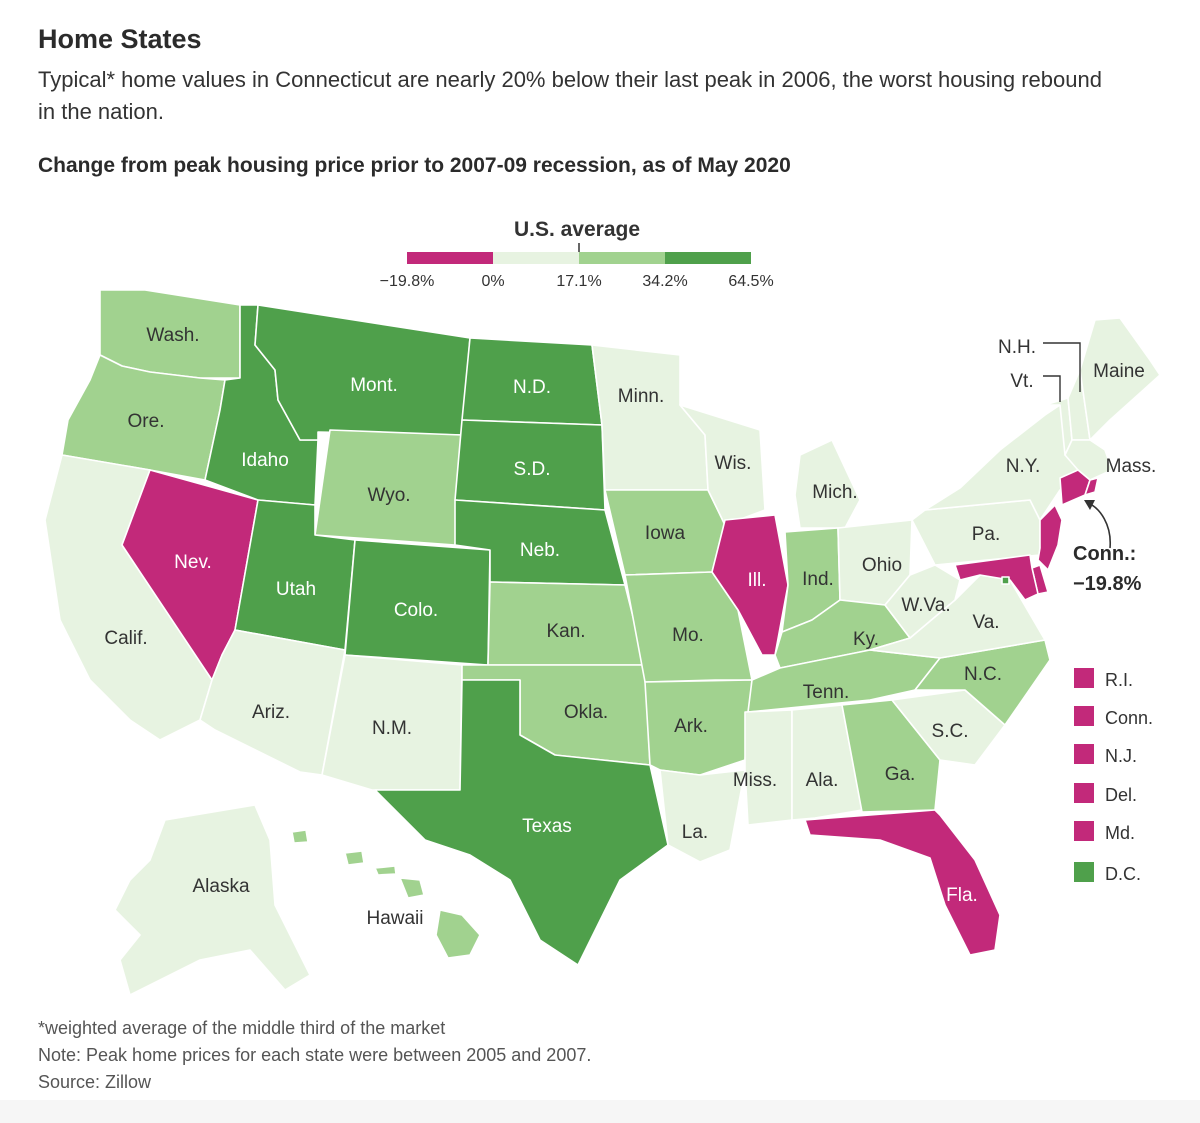 The height and width of the screenshot is (1123, 1200). Describe the element at coordinates (1052, 388) in the screenshot. I see `vt-leader-line` at that location.